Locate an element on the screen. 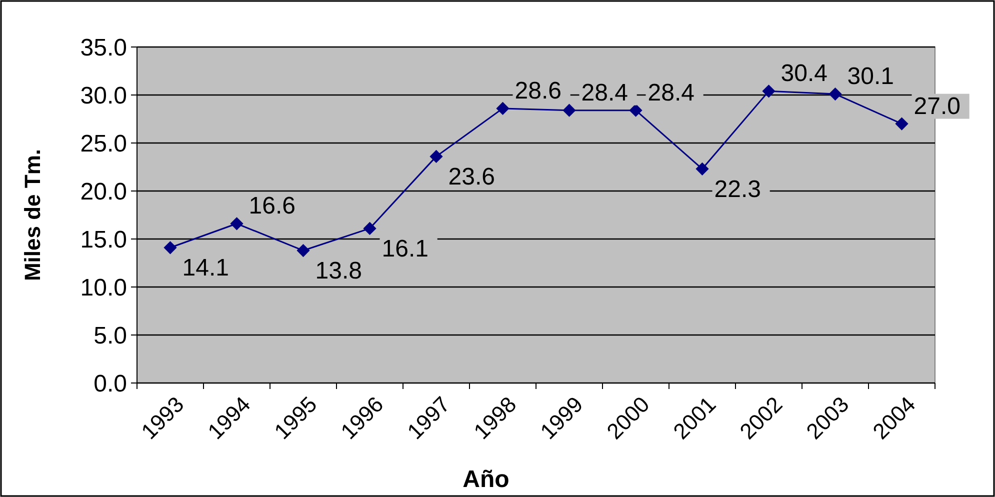  y-axis-title: Miles de Tm. is located at coordinates (32, 215).